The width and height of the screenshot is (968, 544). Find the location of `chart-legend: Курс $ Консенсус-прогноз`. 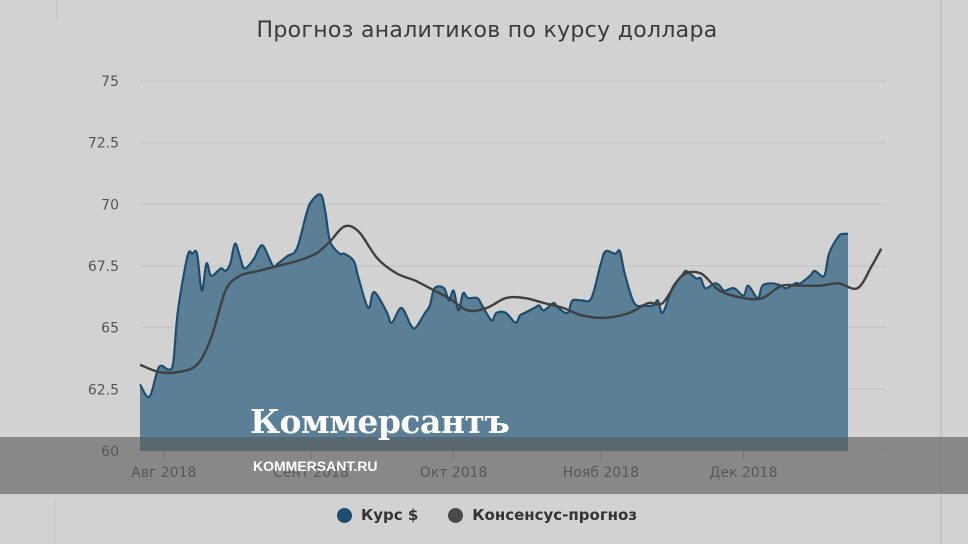

chart-legend: Курс $ Консенсус-прогноз is located at coordinates (484, 515).